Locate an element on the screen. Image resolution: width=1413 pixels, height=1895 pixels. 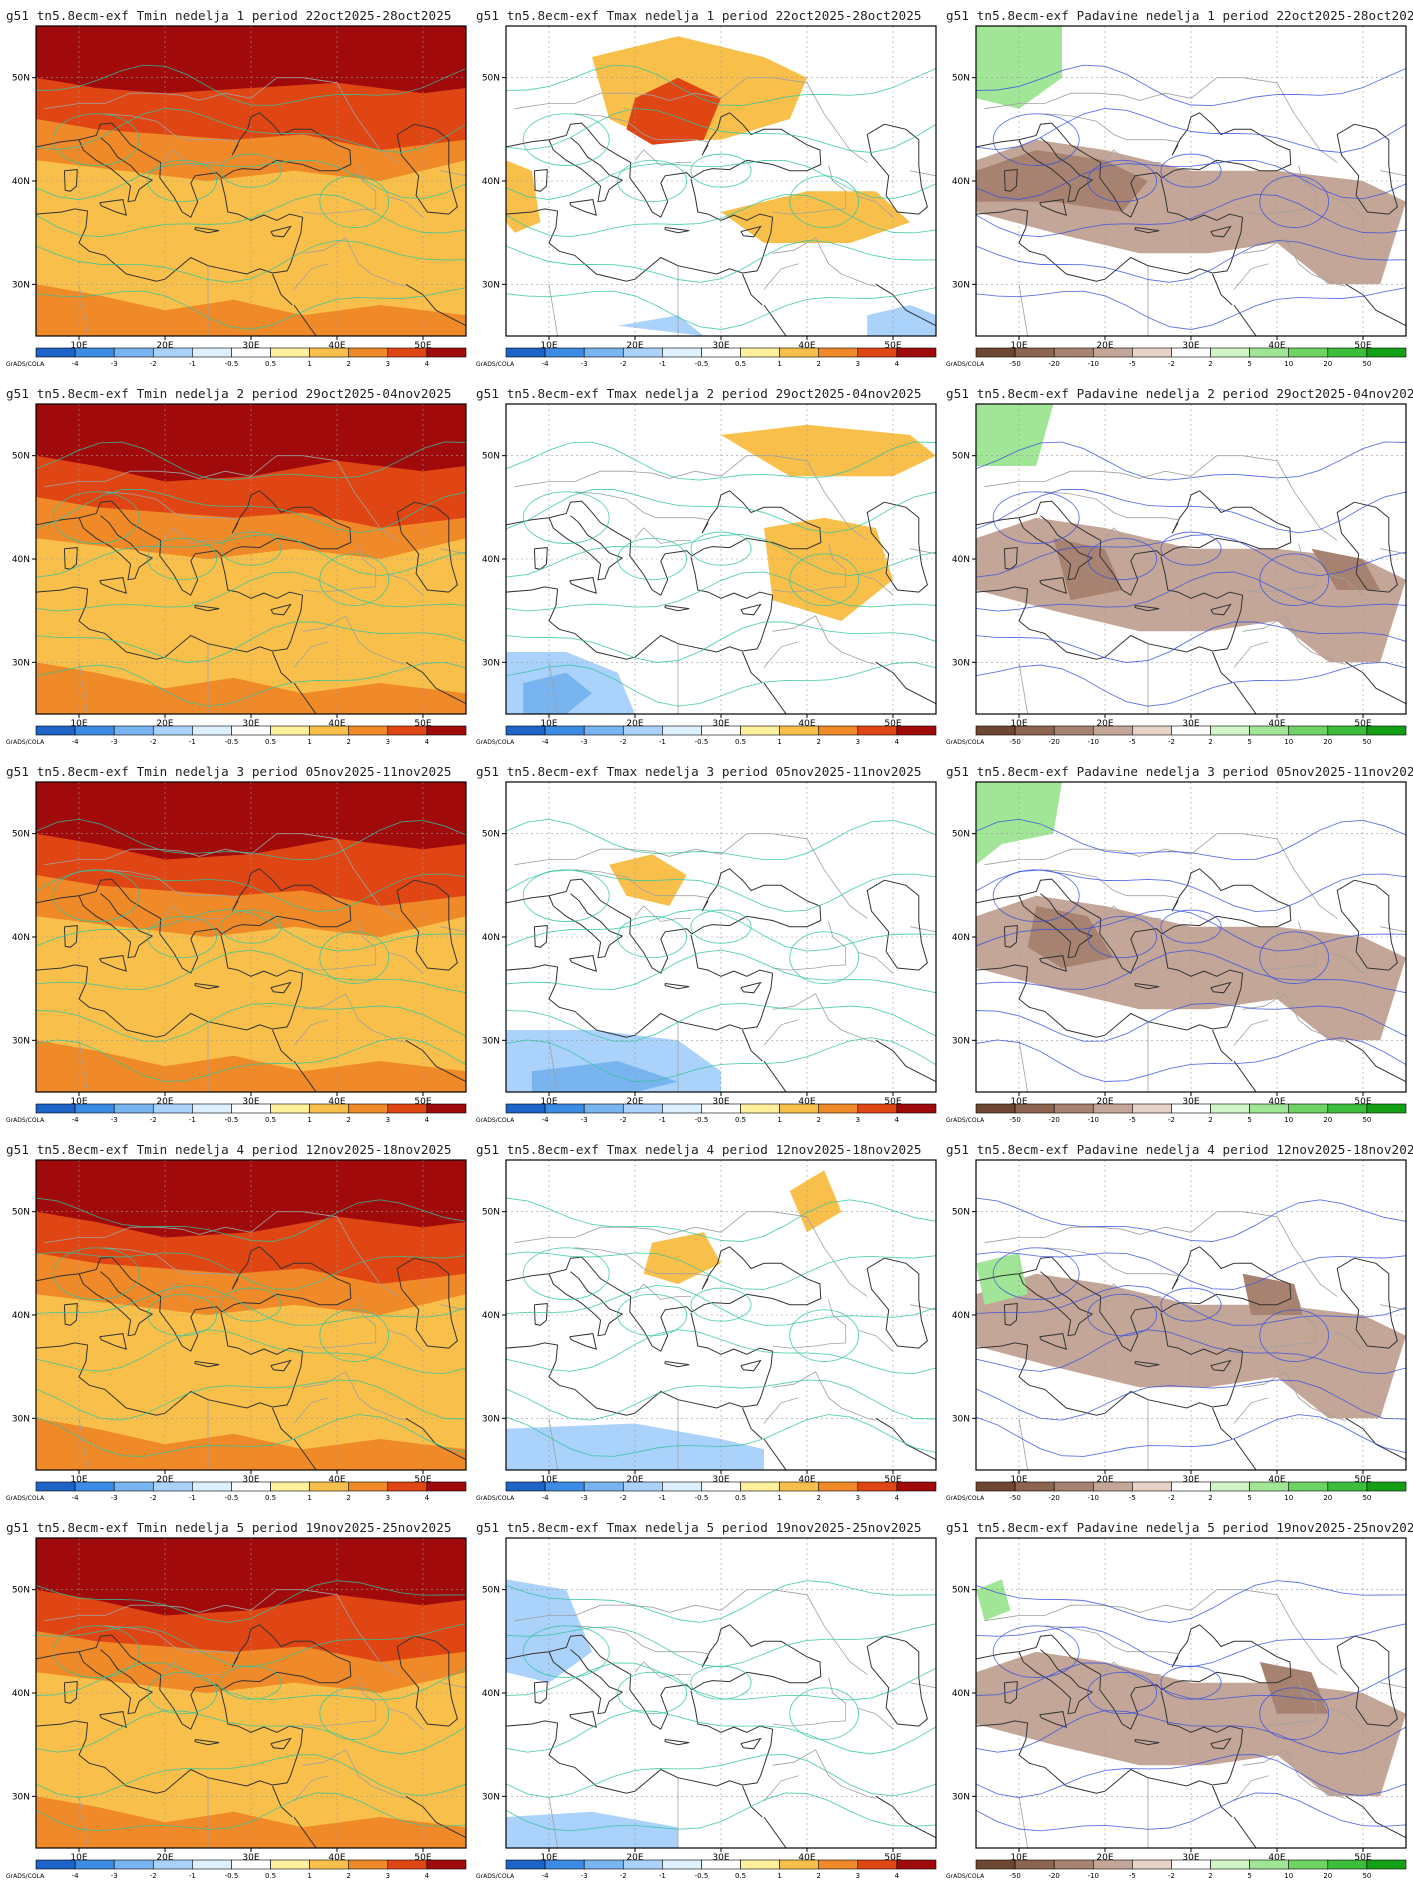
legend-label: 20 is located at coordinates (1327, 1498).